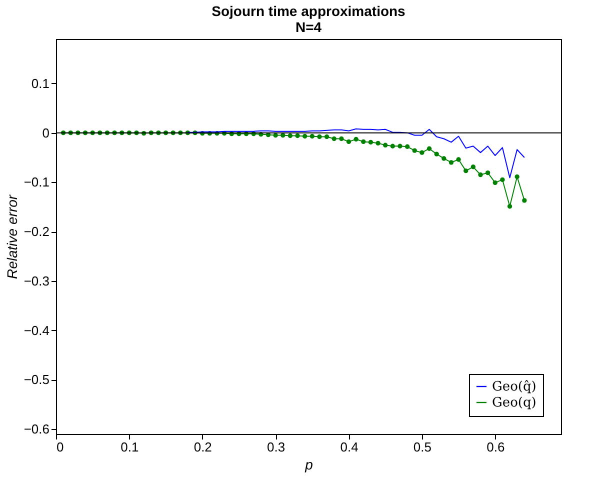  I want to click on y-axis-title: Relative error, so click(12, 237).